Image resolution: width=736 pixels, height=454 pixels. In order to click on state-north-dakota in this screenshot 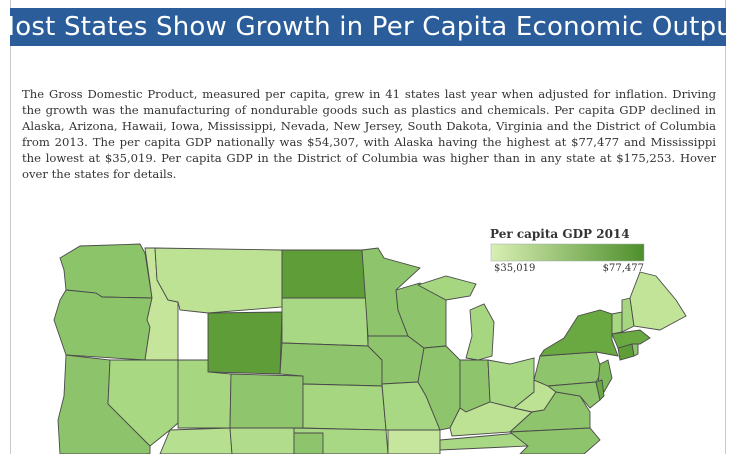, I will do `click(324, 274)`.